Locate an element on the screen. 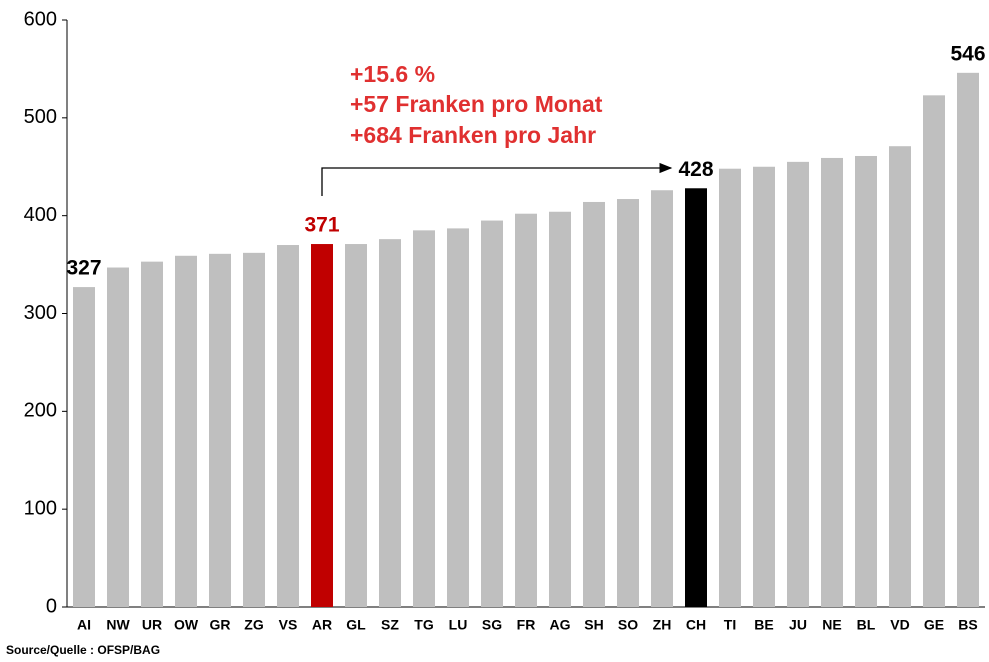 Image resolution: width=989 pixels, height=662 pixels. data-label: 546 is located at coordinates (967, 53).